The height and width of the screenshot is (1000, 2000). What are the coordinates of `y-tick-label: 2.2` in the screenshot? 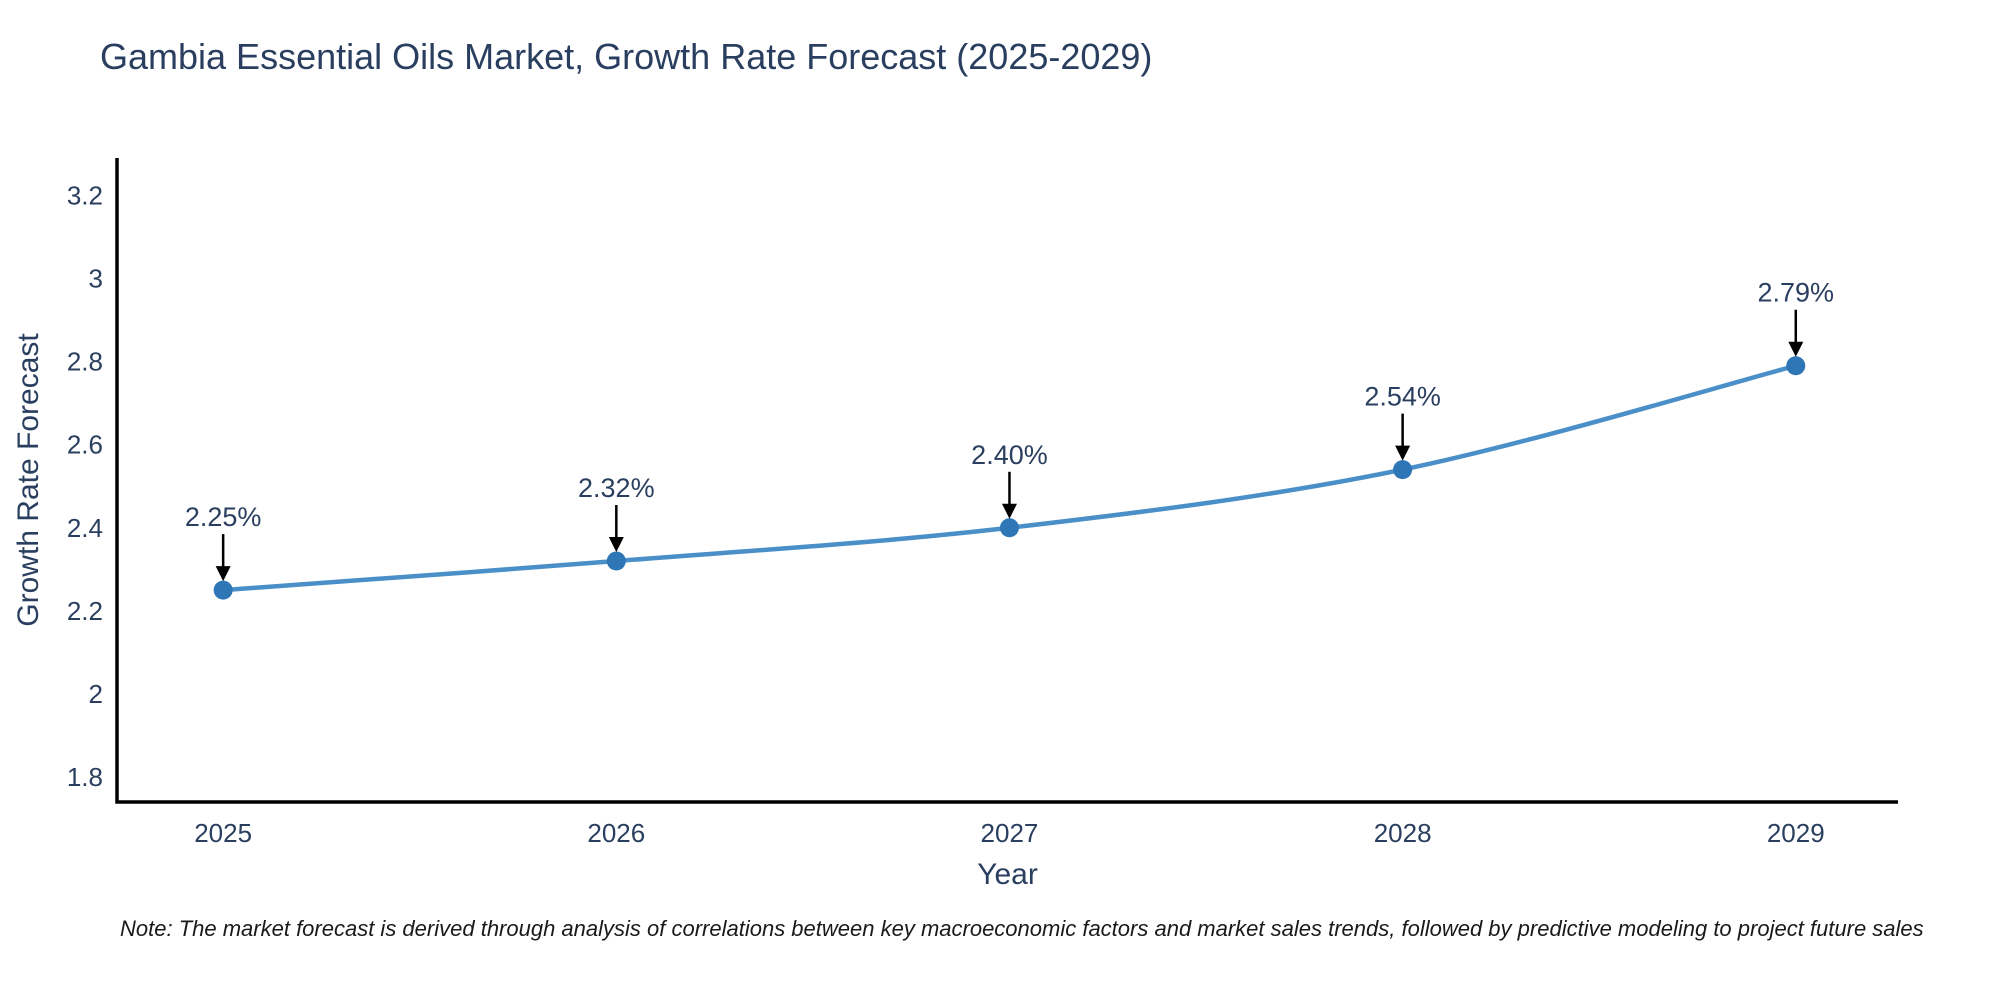 It's located at (85, 611).